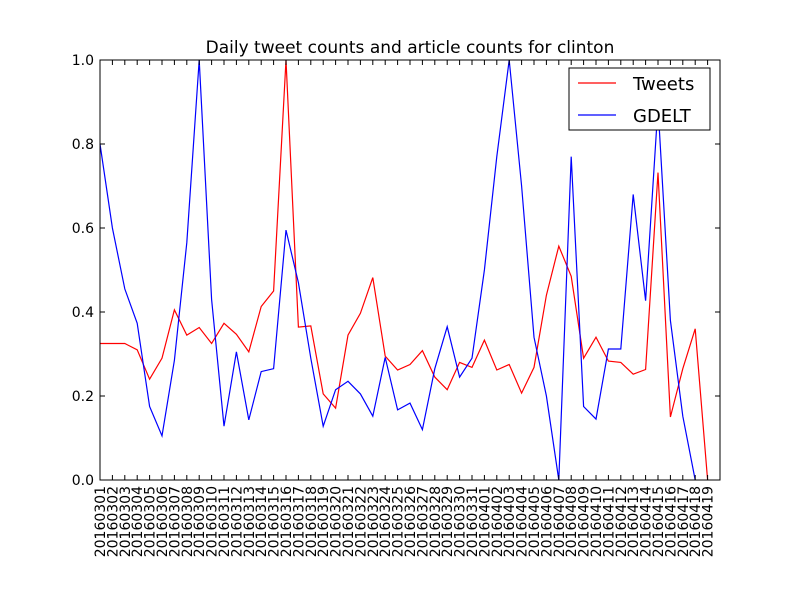 Image resolution: width=800 pixels, height=600 pixels. I want to click on x-tick-label: 20160318, so click(312, 521).